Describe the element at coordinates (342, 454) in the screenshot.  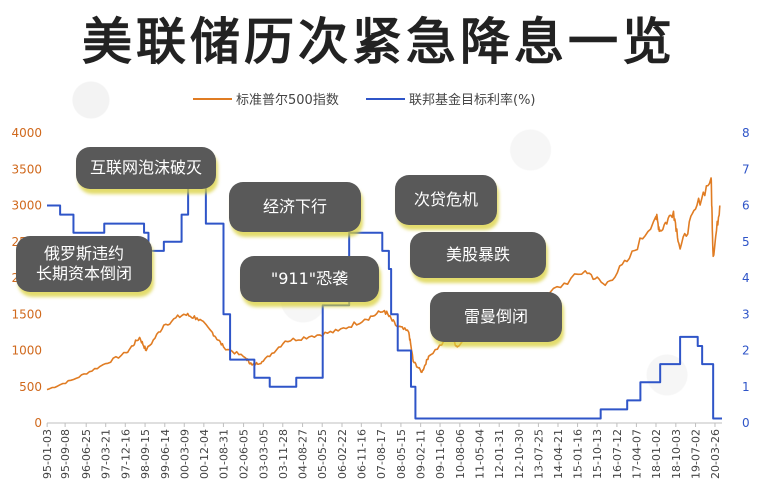
I see `x-tick-label: 06-02-22` at that location.